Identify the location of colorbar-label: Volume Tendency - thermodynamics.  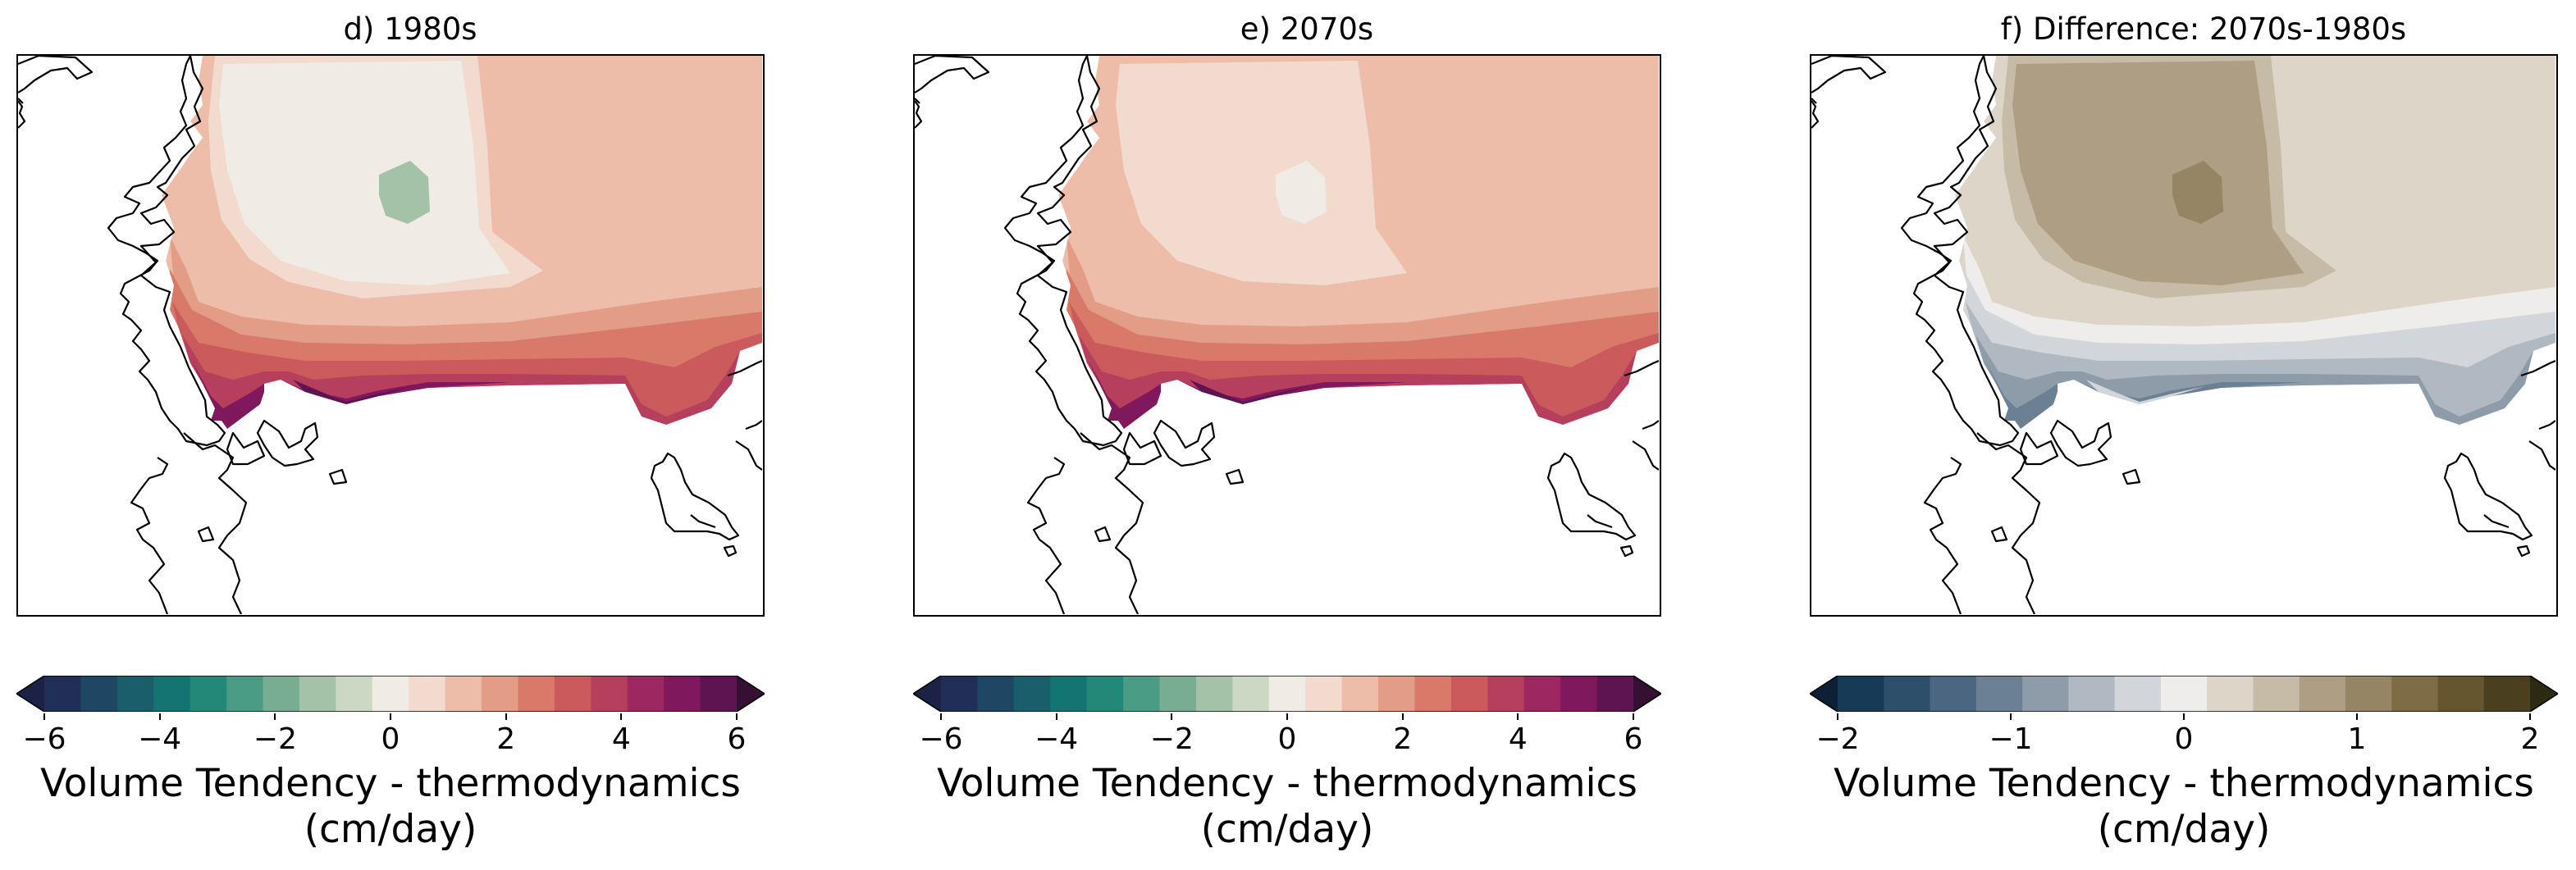
(391, 783).